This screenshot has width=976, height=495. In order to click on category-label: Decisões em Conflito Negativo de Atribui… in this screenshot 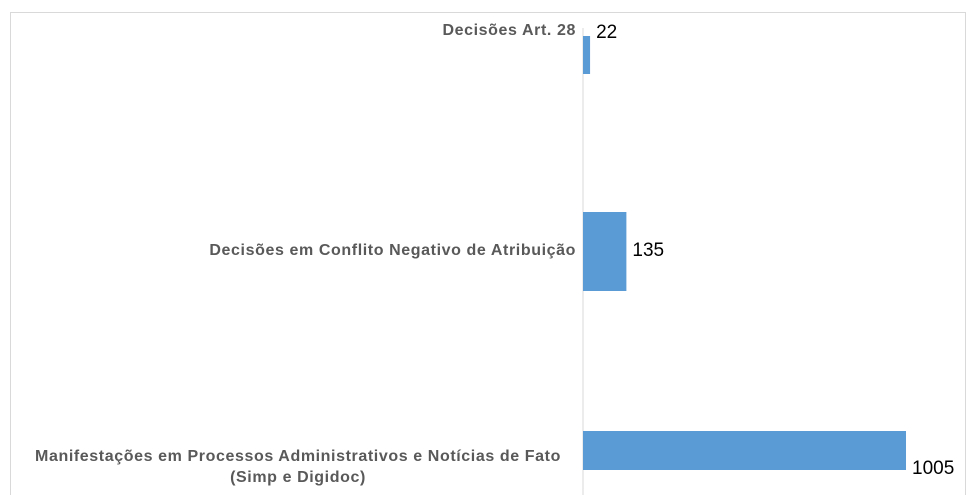, I will do `click(392, 250)`.